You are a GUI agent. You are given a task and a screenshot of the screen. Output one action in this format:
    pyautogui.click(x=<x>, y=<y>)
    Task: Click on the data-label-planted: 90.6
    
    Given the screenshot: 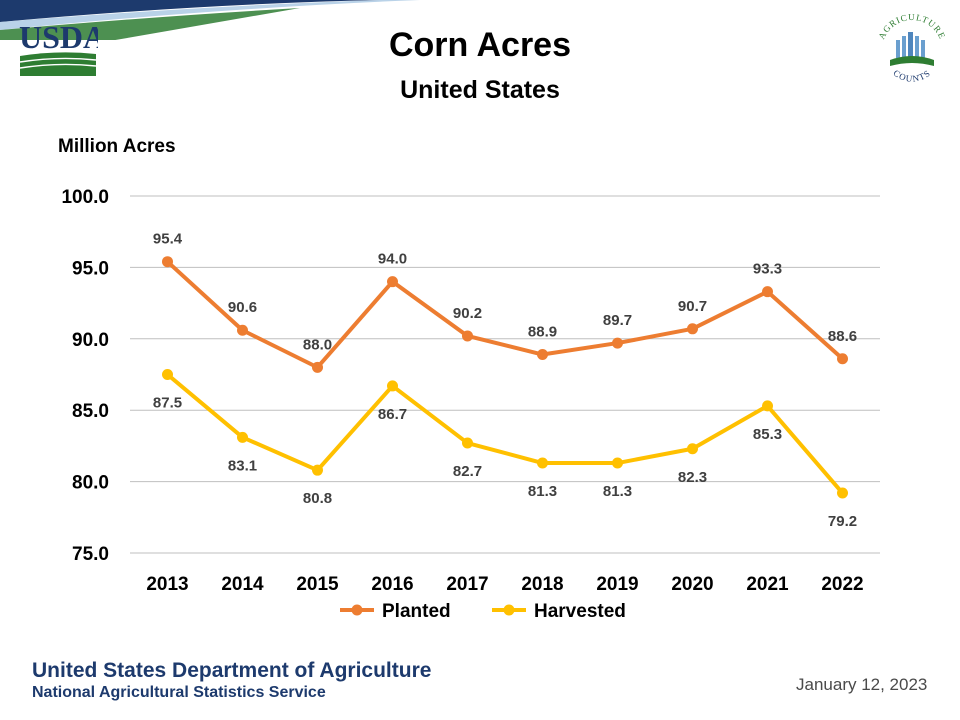 What is the action you would take?
    pyautogui.click(x=242, y=307)
    